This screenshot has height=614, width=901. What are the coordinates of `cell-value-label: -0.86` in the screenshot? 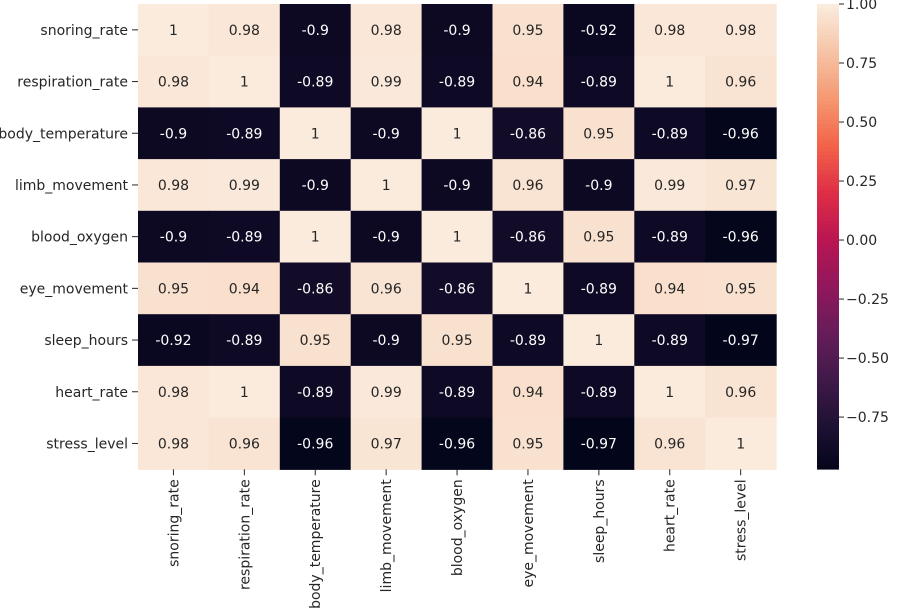 It's located at (528, 238).